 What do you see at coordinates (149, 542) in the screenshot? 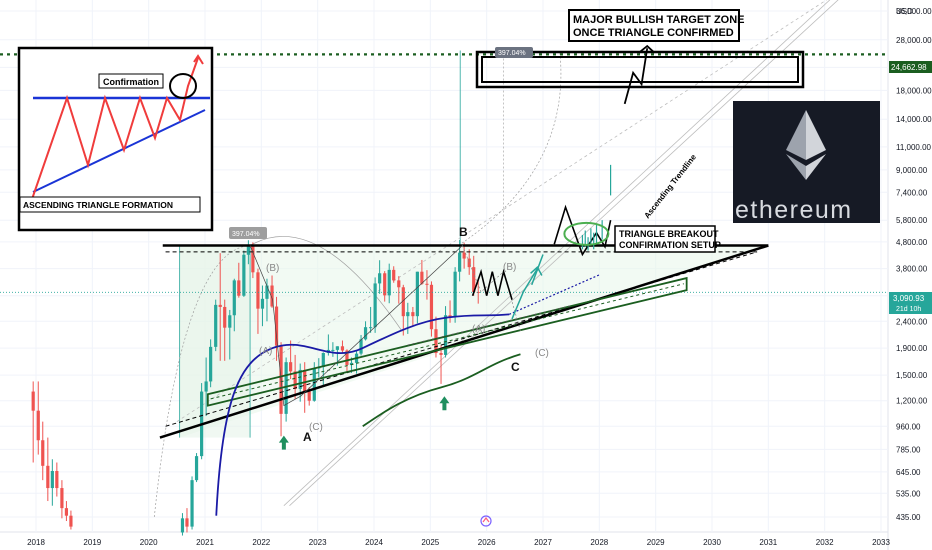
I see `x-tick-label: 2020` at bounding box center [149, 542].